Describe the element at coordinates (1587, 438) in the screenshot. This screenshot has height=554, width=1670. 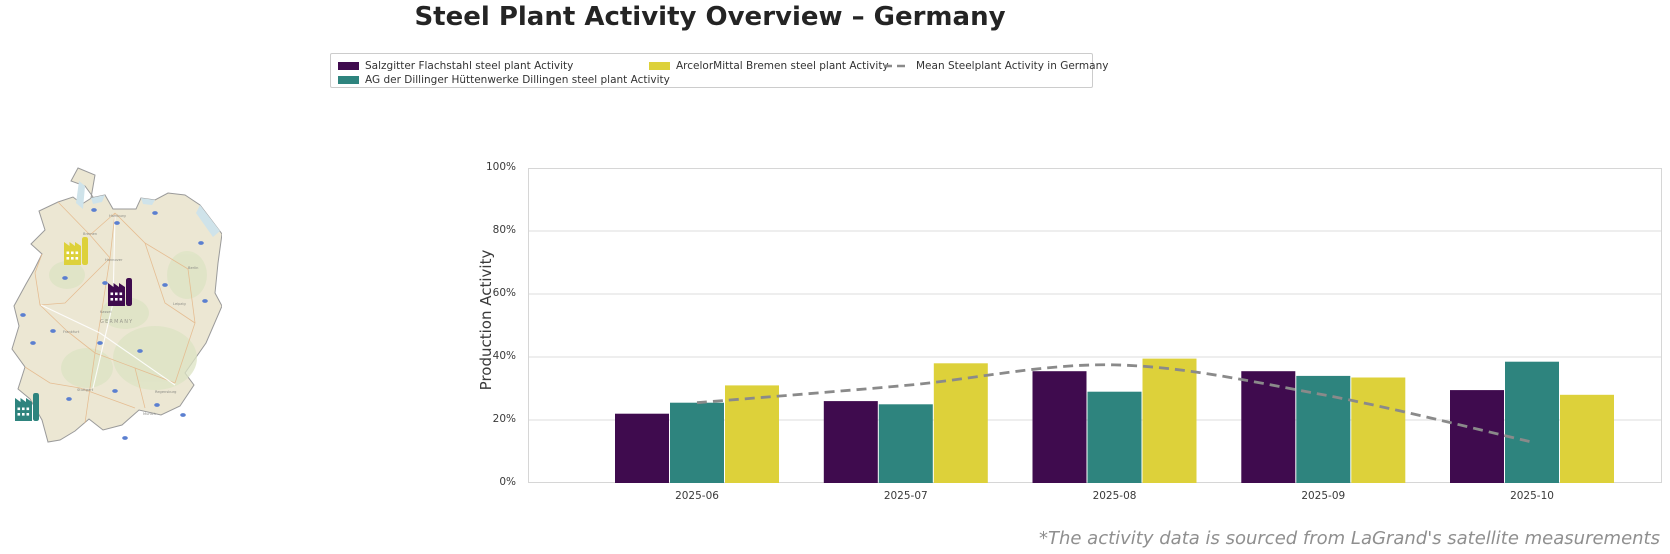
I see `bar-2025-10-s2` at that location.